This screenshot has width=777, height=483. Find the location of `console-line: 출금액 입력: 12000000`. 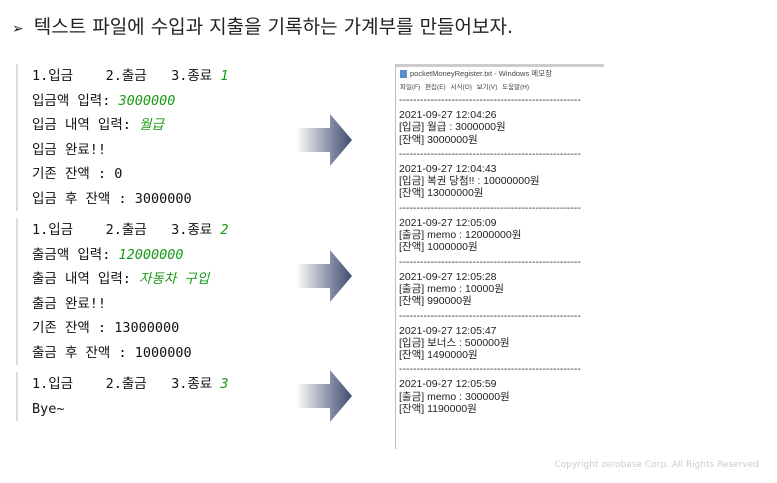

console-line: 출금액 입력: 12000000 is located at coordinates (130, 255).